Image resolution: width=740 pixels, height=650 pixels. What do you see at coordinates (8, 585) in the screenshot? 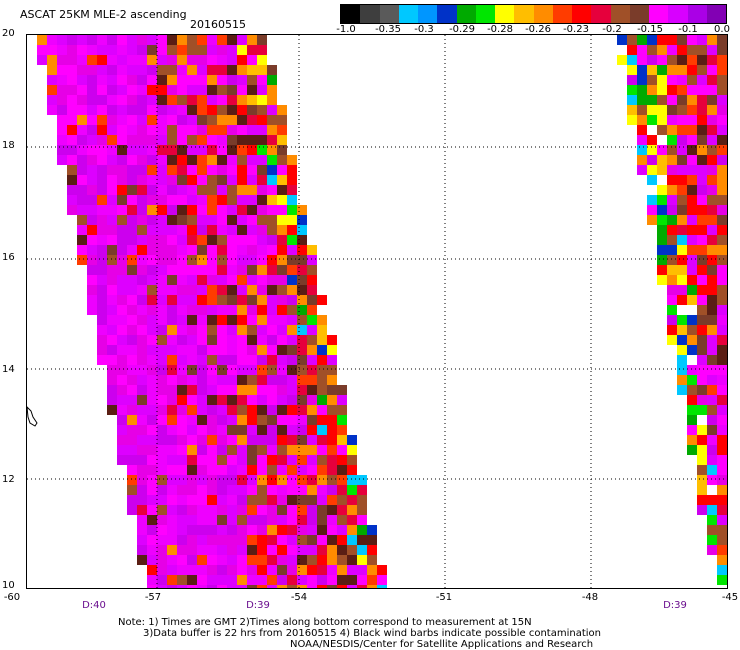
I see `lat-label: 10` at bounding box center [8, 585].